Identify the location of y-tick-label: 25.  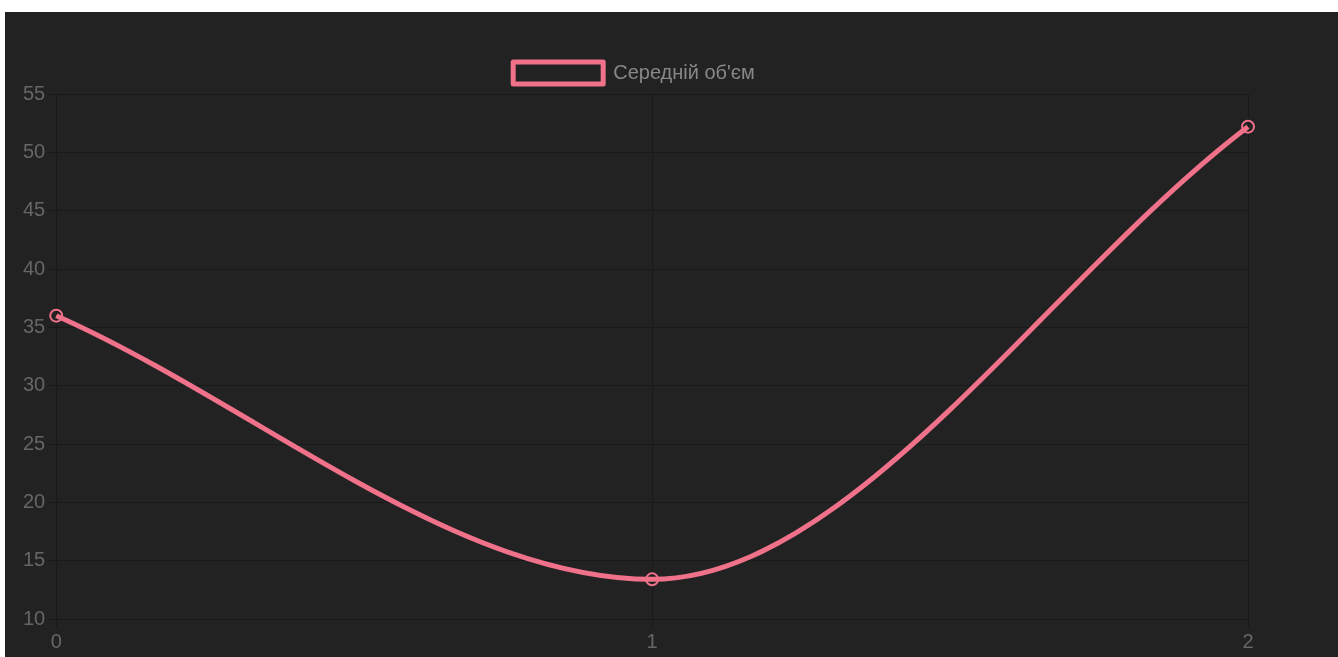
(34, 442).